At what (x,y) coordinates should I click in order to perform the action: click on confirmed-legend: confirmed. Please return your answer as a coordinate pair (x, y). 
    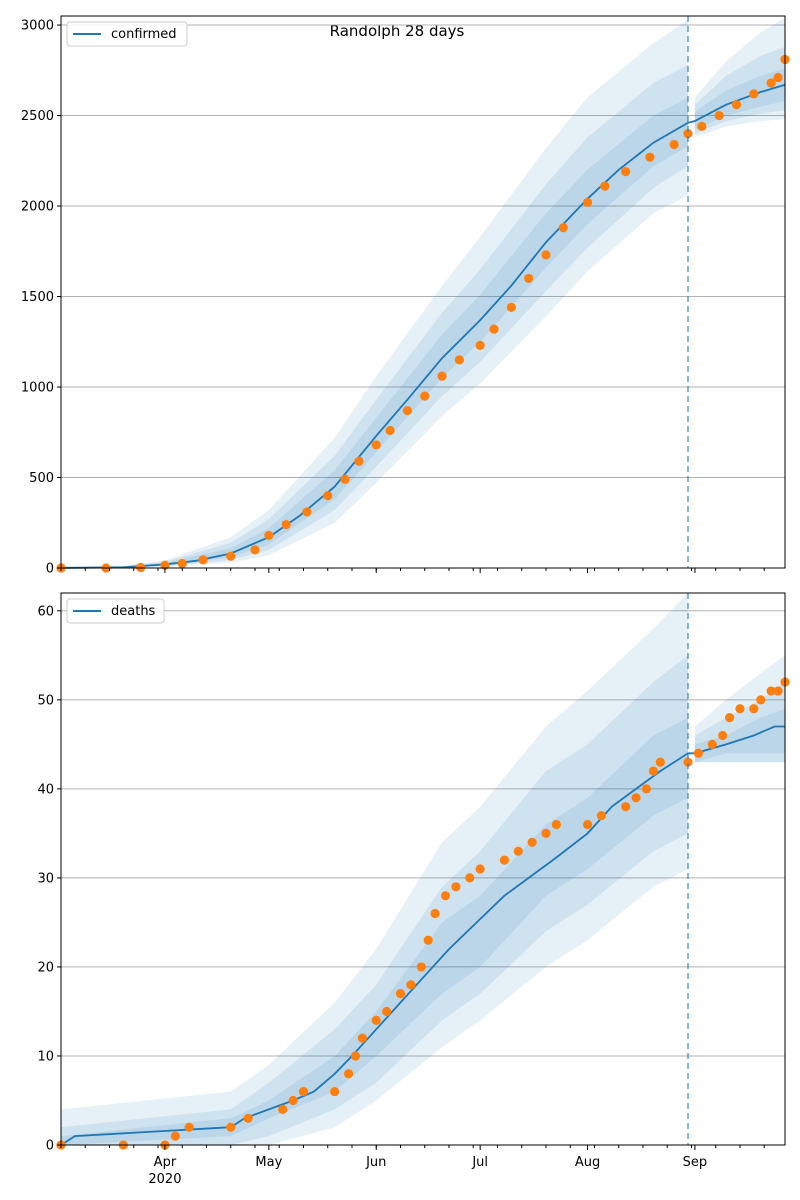
    Looking at the image, I should click on (127, 34).